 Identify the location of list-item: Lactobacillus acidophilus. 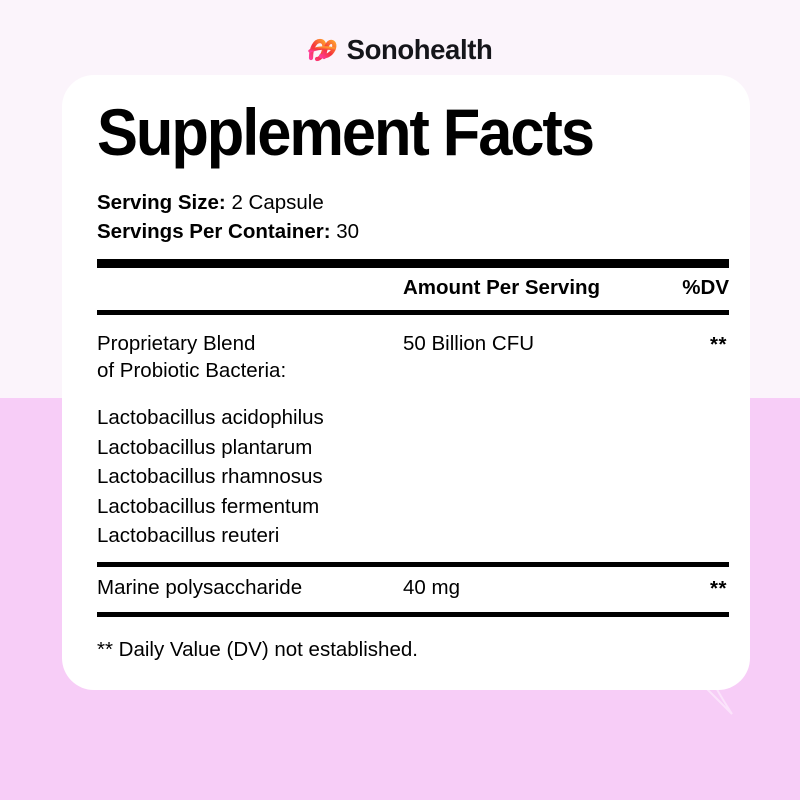
(210, 417).